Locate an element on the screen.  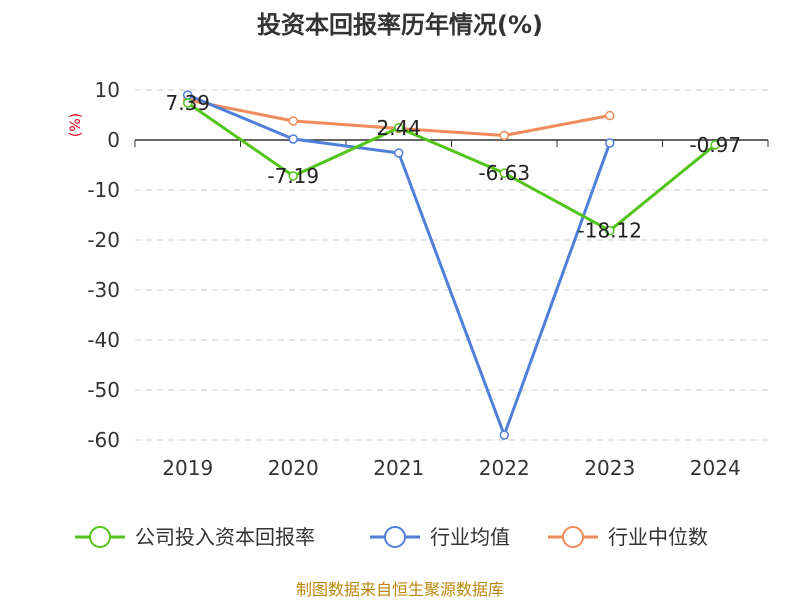
data-label: 2.44 is located at coordinates (398, 128).